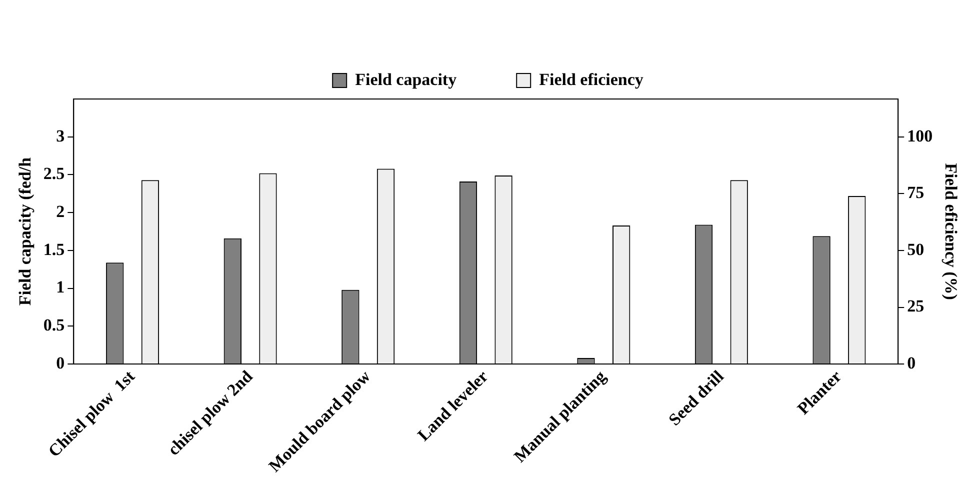 The height and width of the screenshot is (496, 980). I want to click on y-tick-label: 0, so click(60, 362).